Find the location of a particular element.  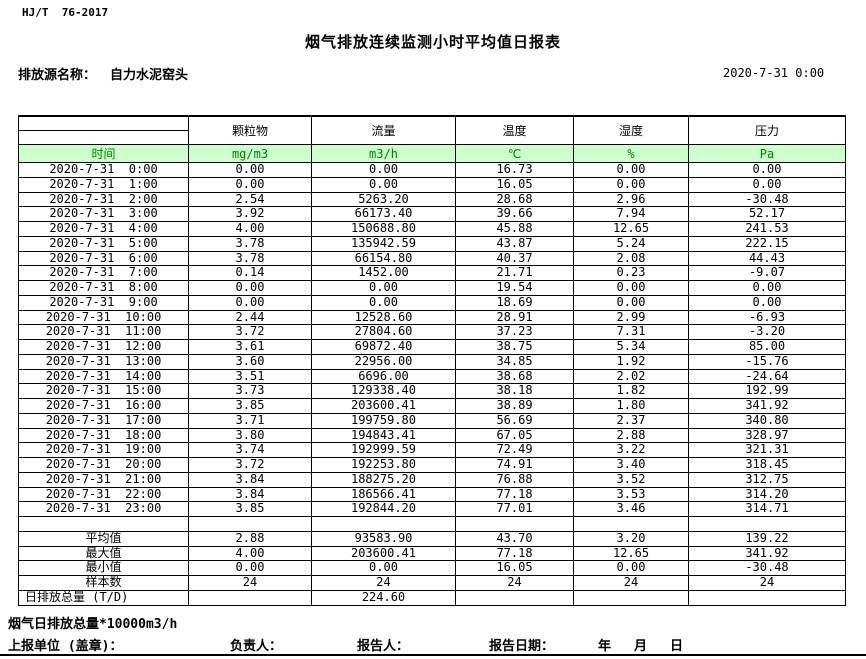

report-title: 烟气排放连续监测小时平均值日报表 is located at coordinates (432, 42).